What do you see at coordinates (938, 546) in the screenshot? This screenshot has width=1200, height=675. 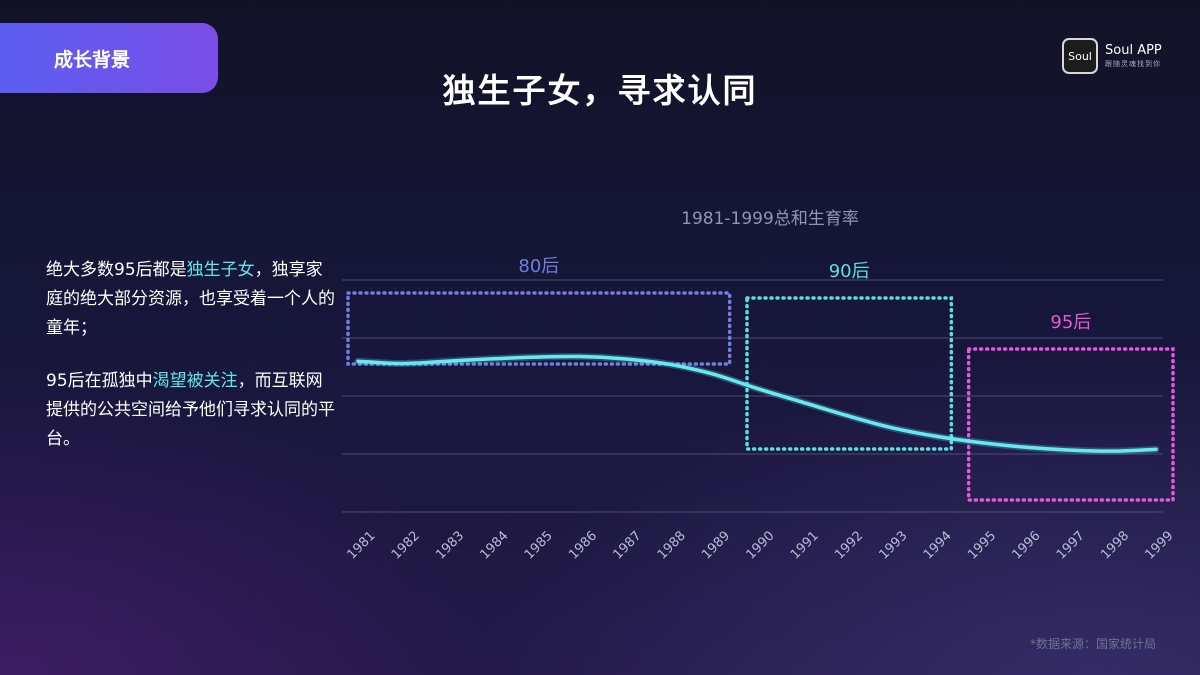 I see `x-tick-label: 1994` at bounding box center [938, 546].